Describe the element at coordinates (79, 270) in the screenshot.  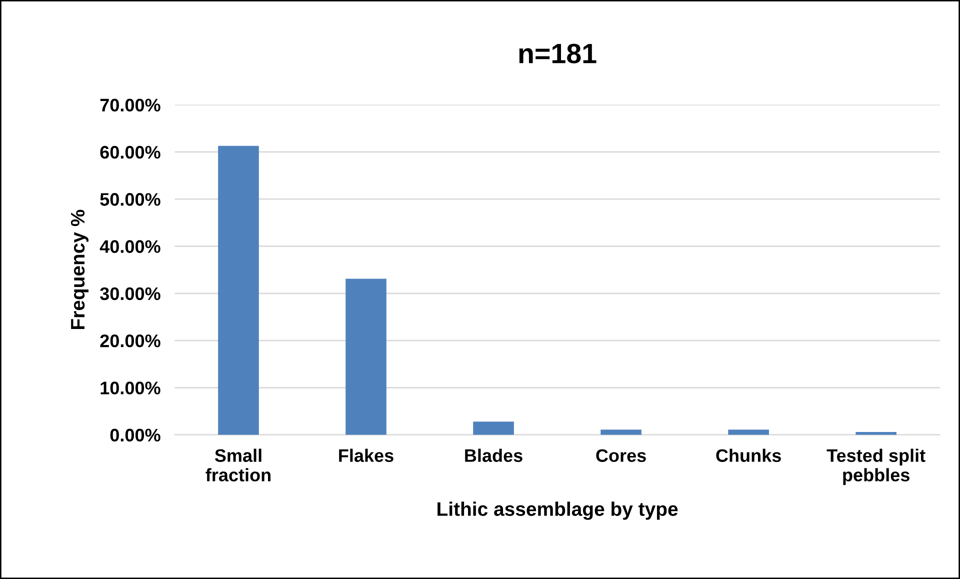
I see `y-axis-title: Frequency %` at that location.